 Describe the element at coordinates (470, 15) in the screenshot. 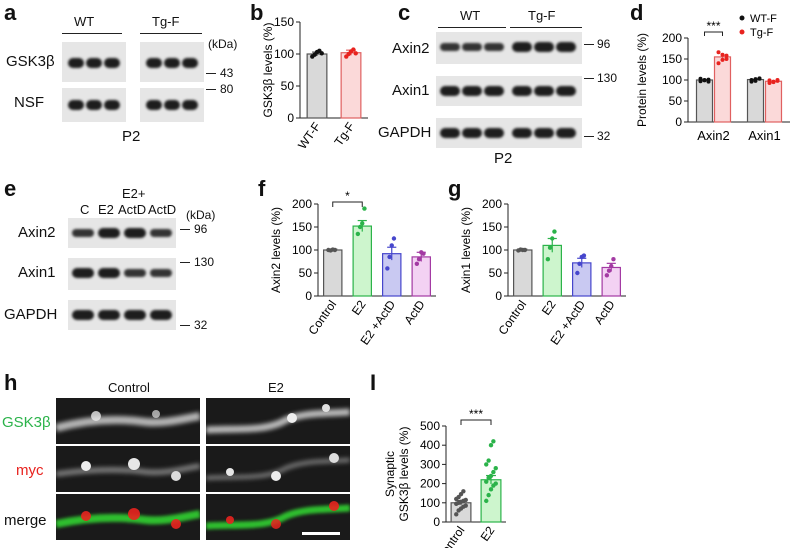

I see `group-label-wt-c: WT` at that location.